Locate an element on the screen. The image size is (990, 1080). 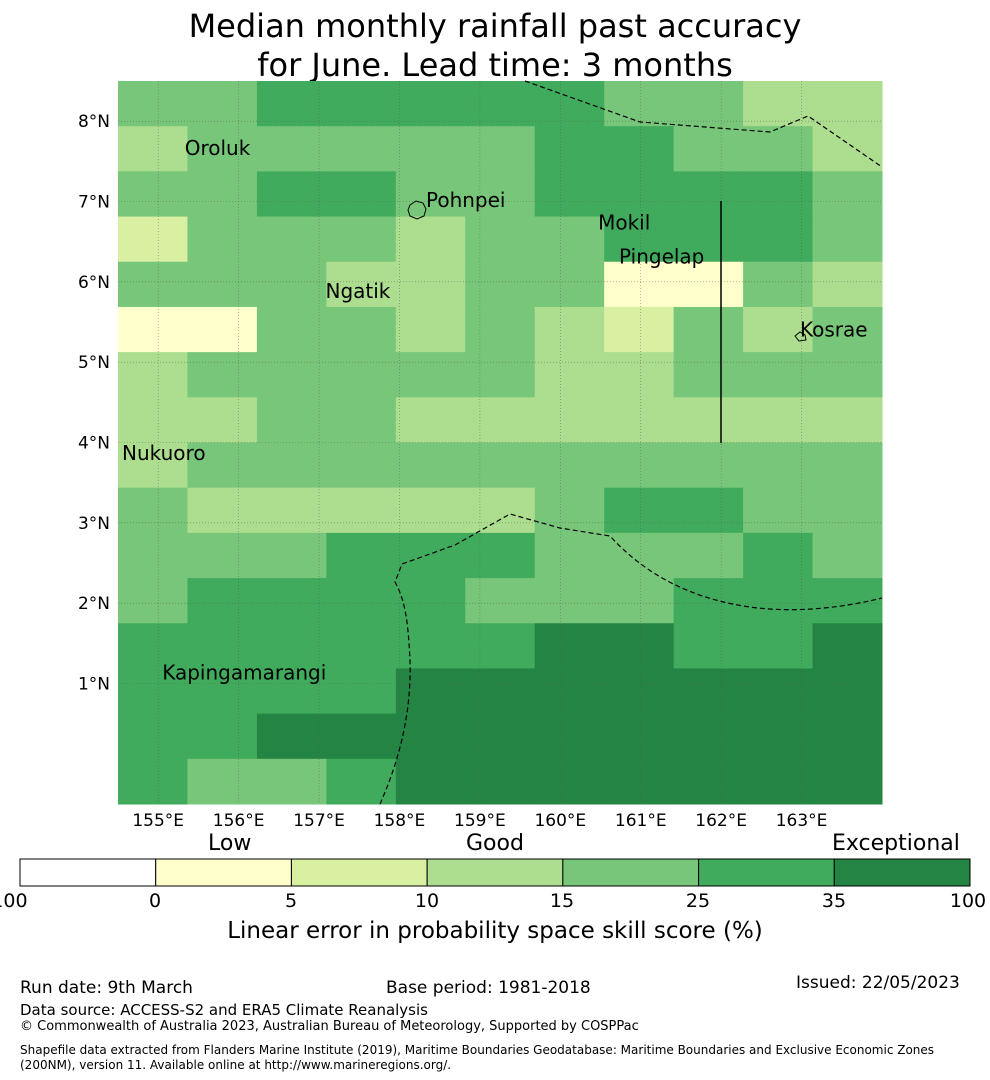
longitude-tick-label: 155°E is located at coordinates (158, 821).